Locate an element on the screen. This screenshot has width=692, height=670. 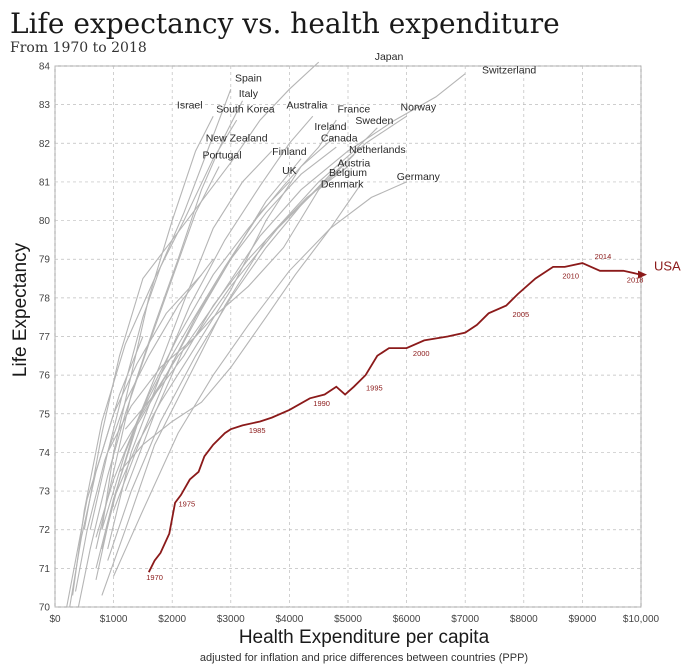
series-label-sweden: Sweden is located at coordinates (374, 121).